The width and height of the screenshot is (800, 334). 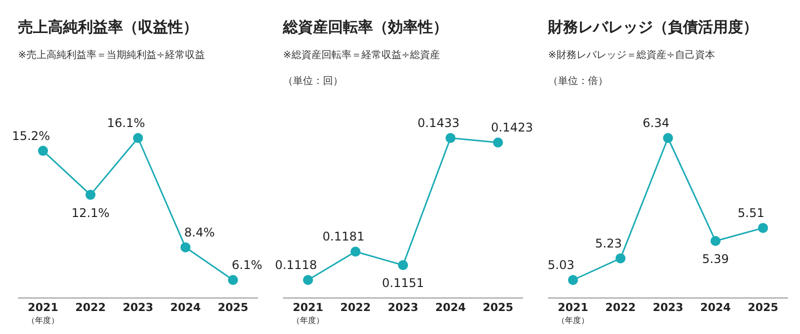 What do you see at coordinates (751, 213) in the screenshot?
I see `data-label: 5.51` at bounding box center [751, 213].